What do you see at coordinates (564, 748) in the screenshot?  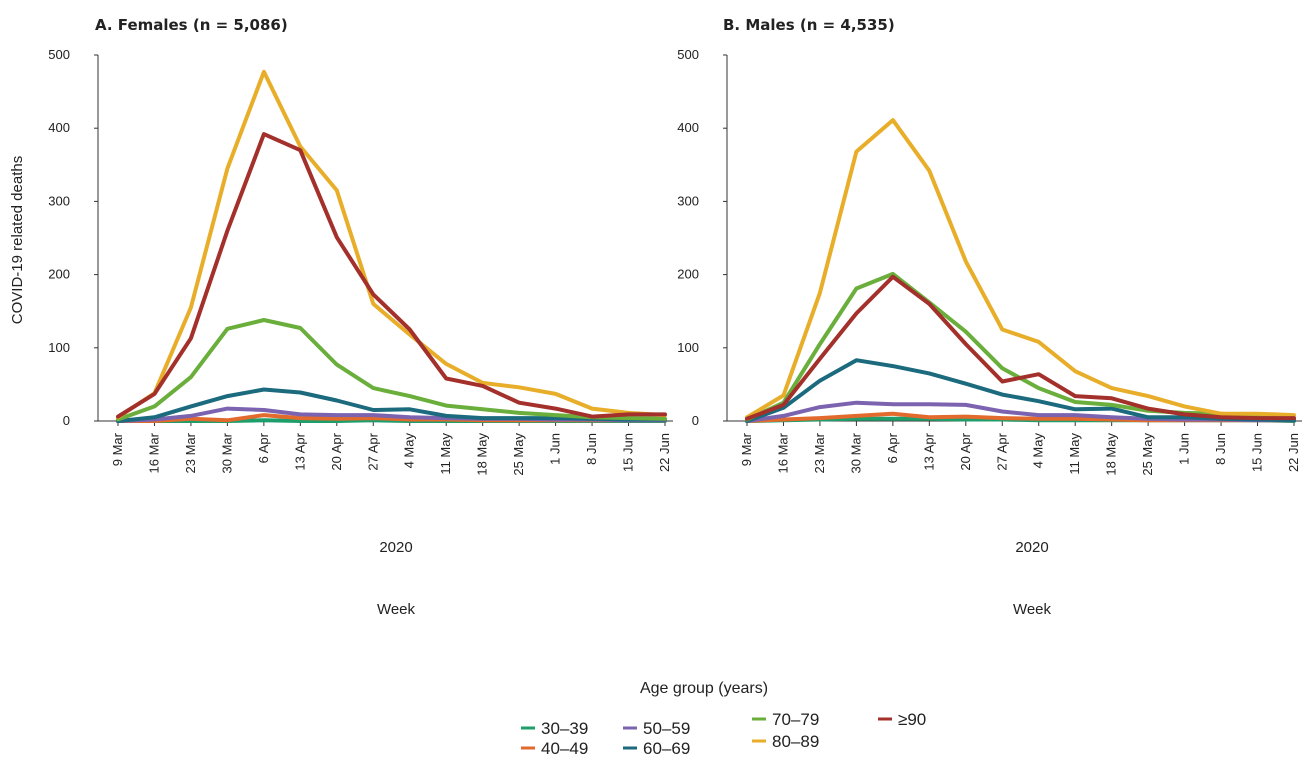 I see `legend-label: 40–49` at bounding box center [564, 748].